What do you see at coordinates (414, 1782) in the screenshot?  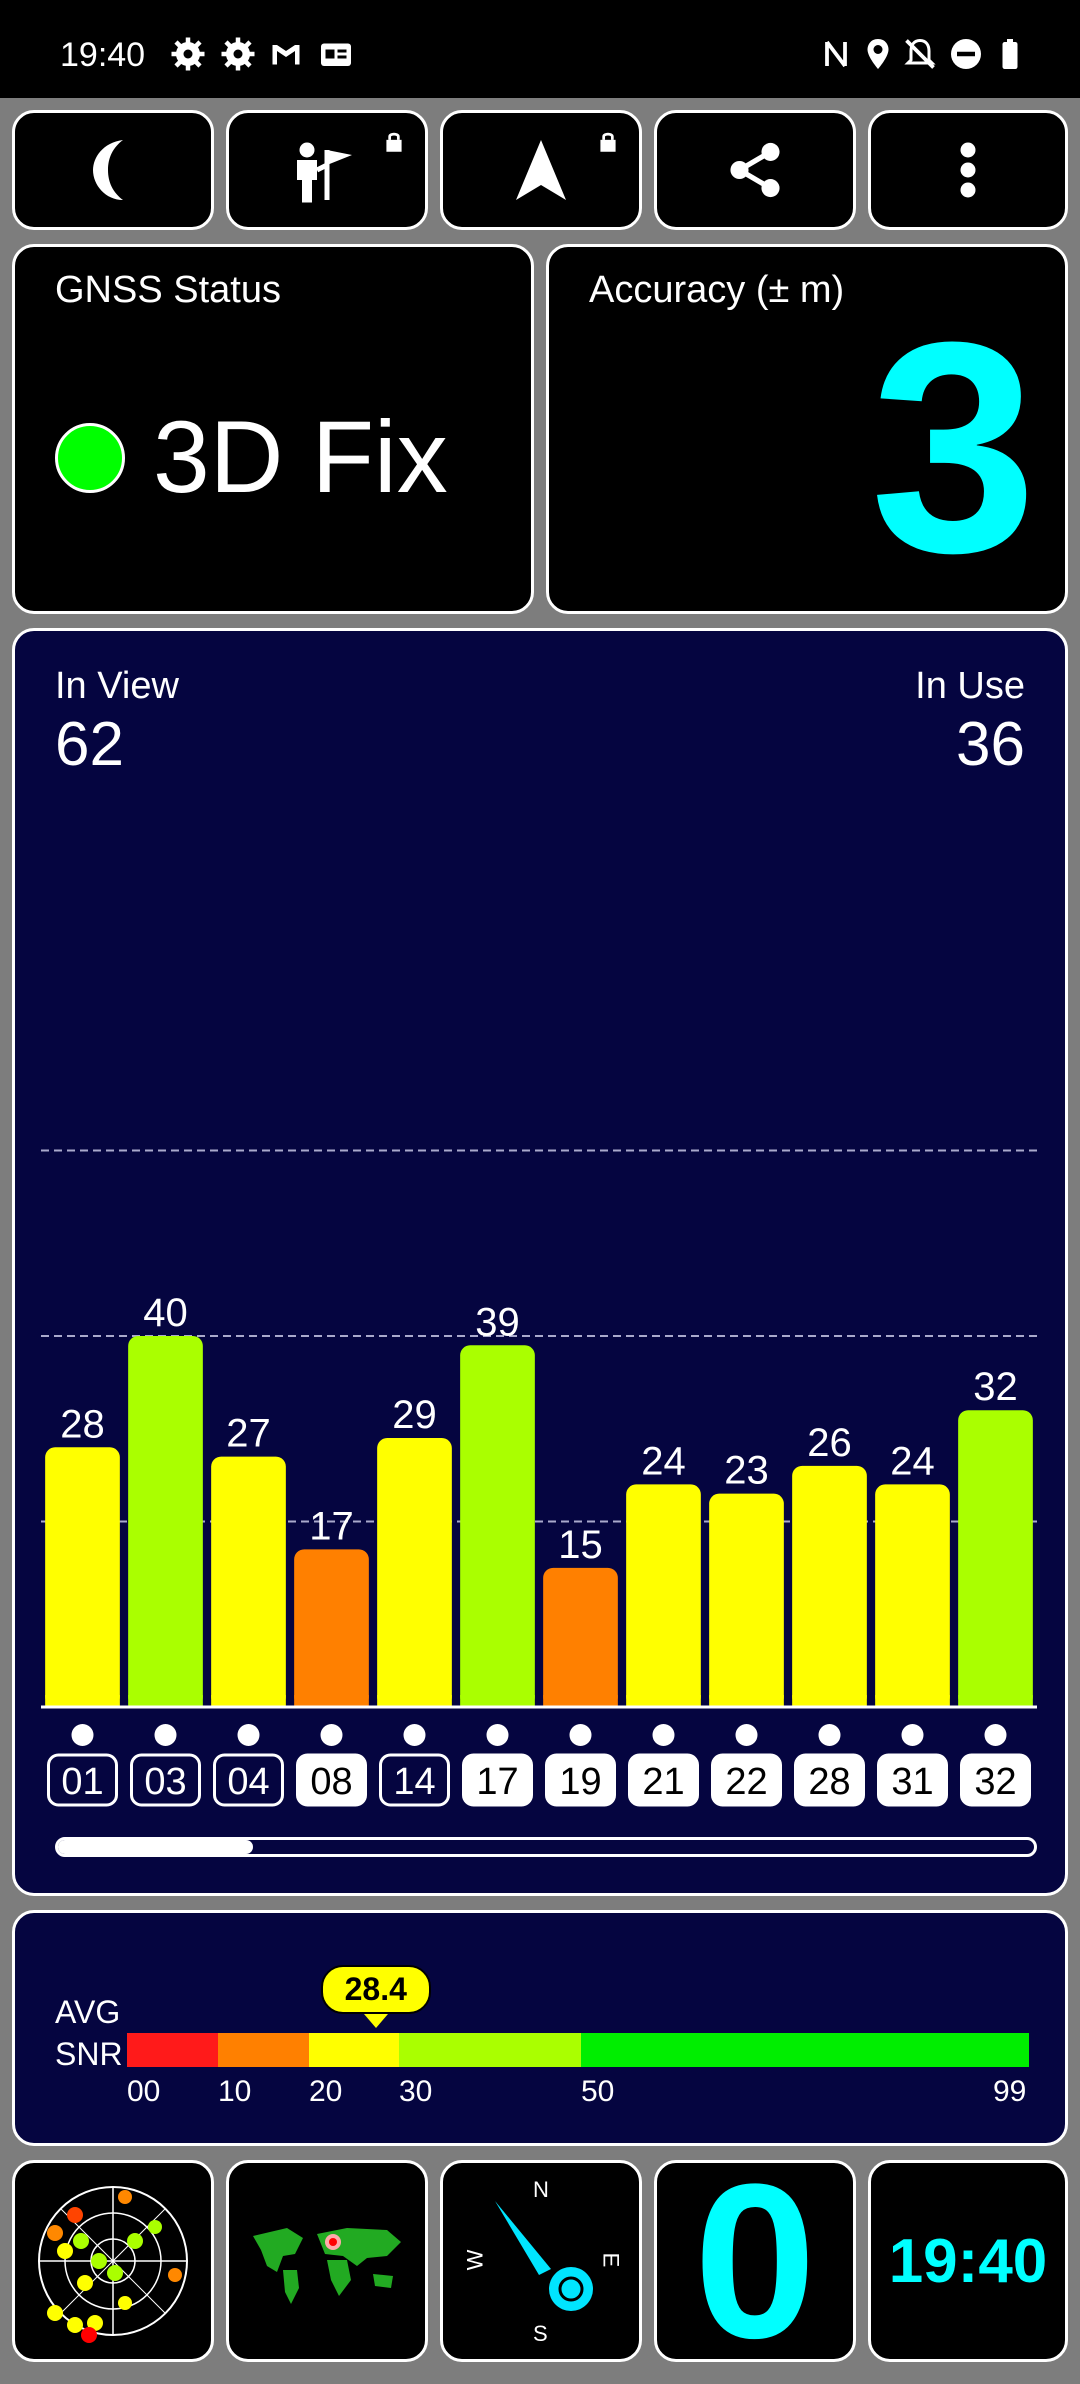 I see `prn-label: 14` at bounding box center [414, 1782].